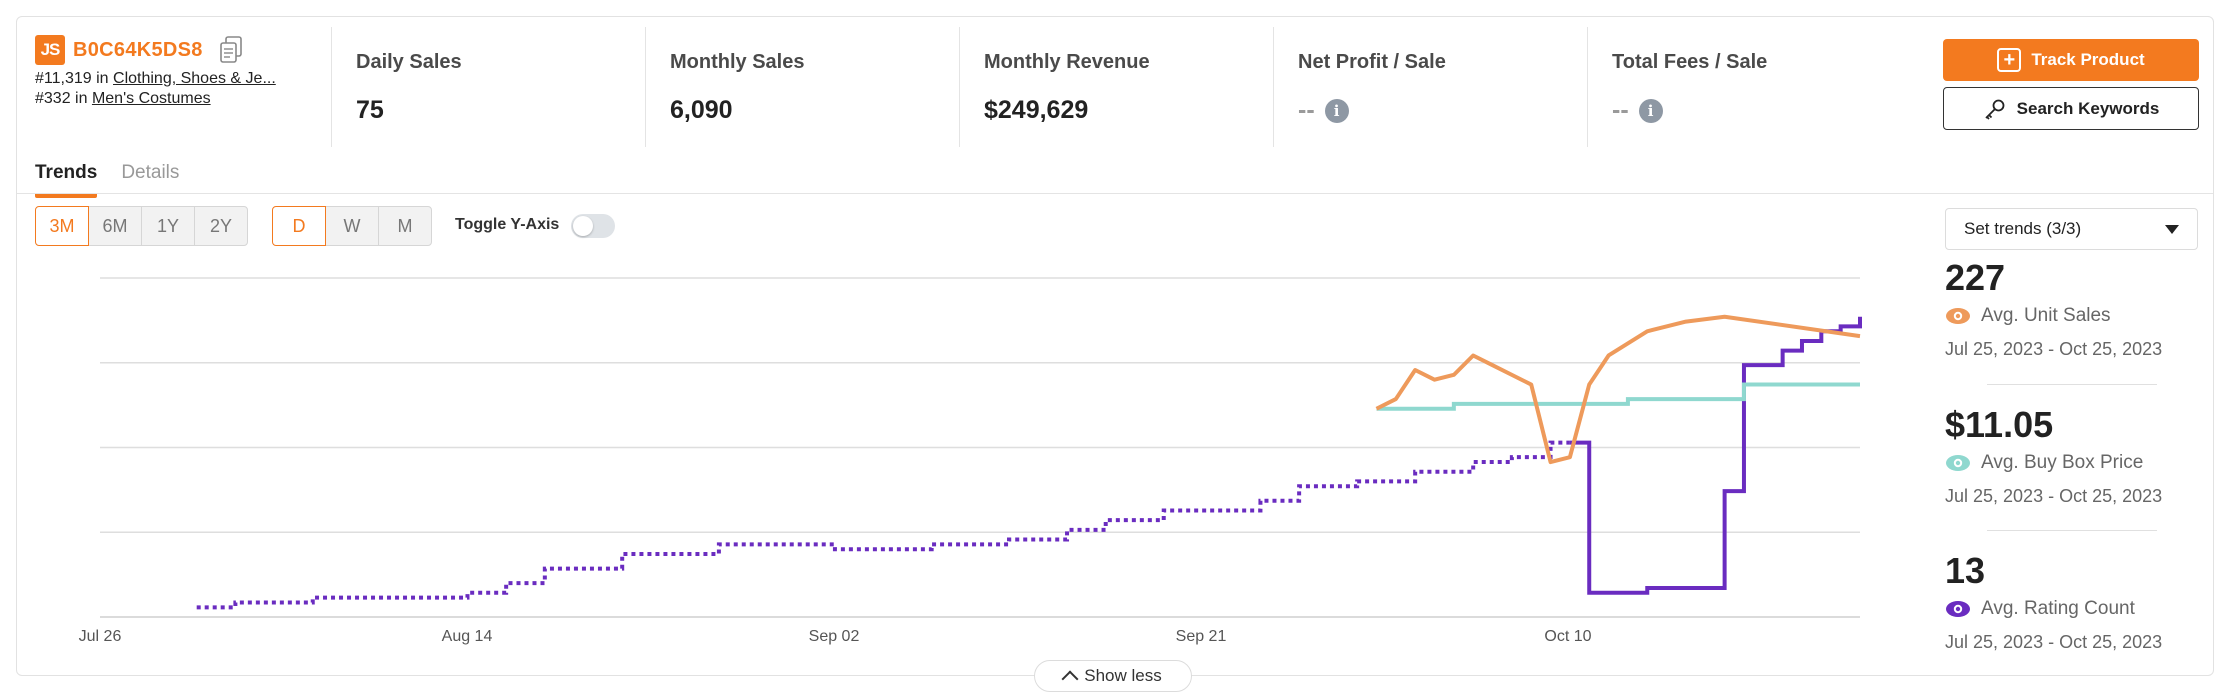  Describe the element at coordinates (467, 636) in the screenshot. I see `x-tick-label: Aug 14` at that location.